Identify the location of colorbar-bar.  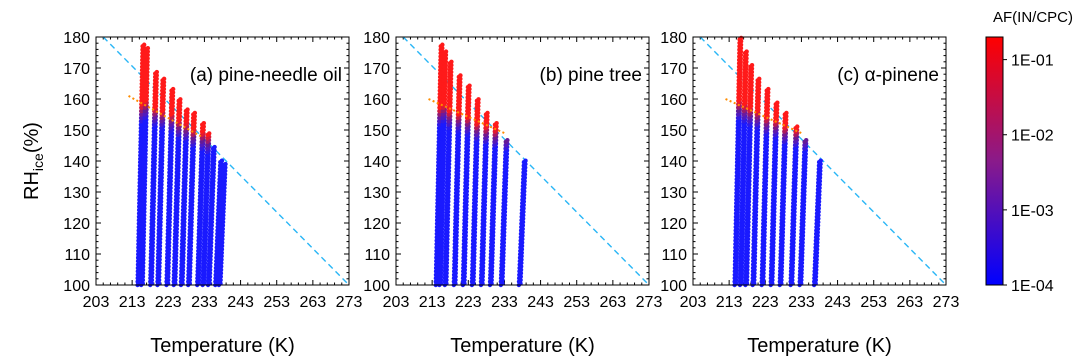
(994, 161).